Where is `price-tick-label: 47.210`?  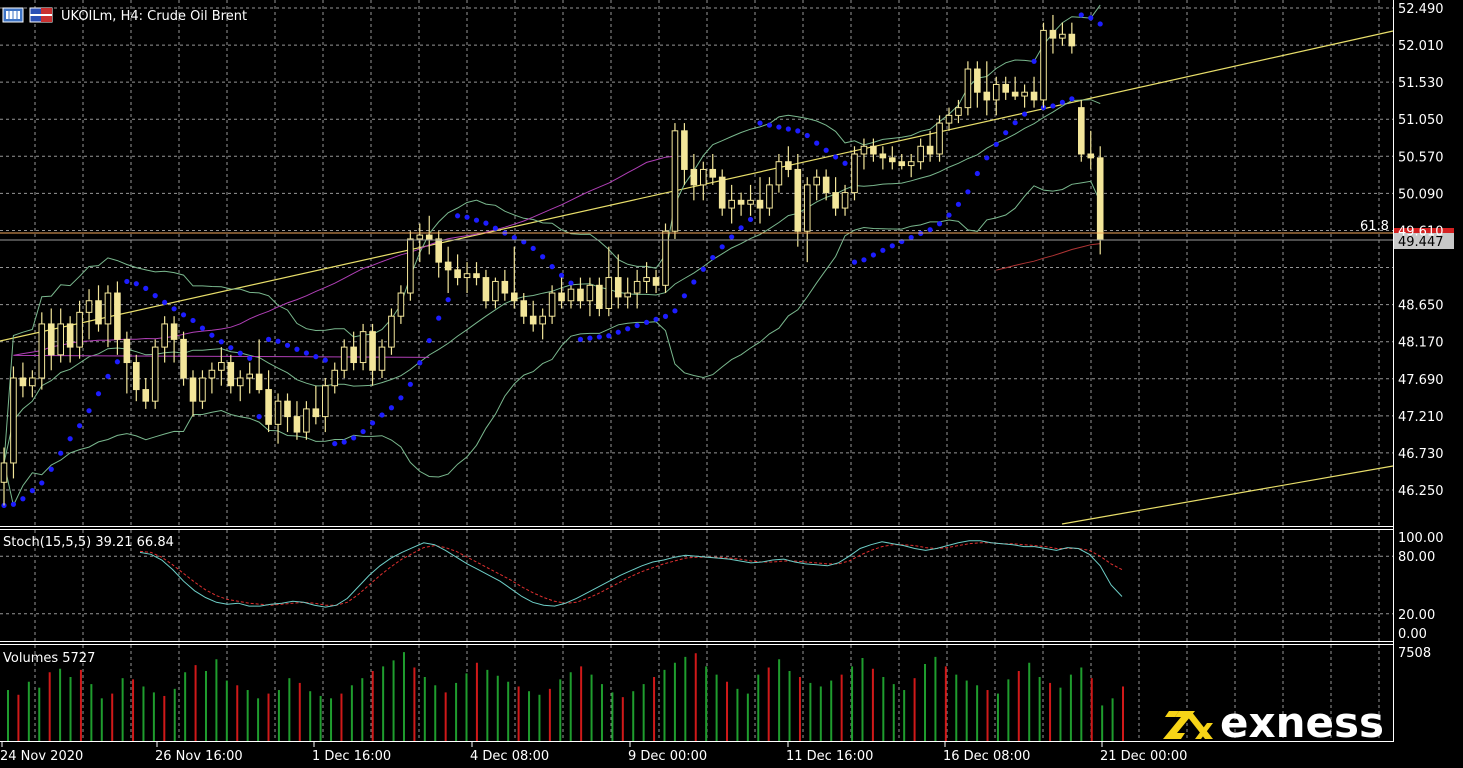 price-tick-label: 47.210 is located at coordinates (1421, 417).